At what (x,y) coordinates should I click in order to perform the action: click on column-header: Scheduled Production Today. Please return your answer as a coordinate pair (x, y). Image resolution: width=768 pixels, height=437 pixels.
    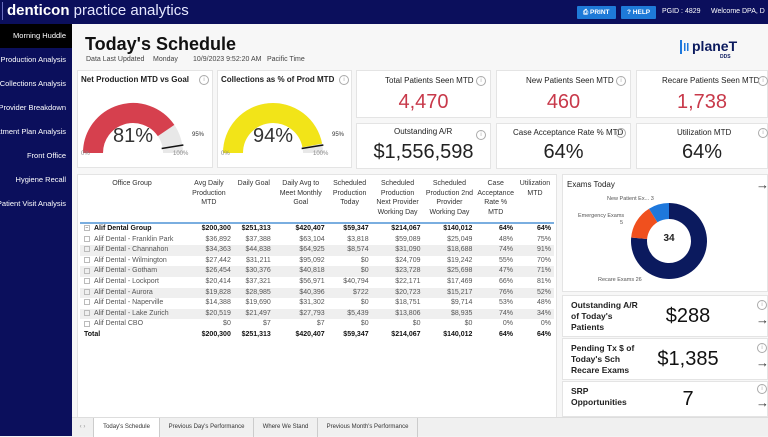
    Looking at the image, I should click on (349, 201).